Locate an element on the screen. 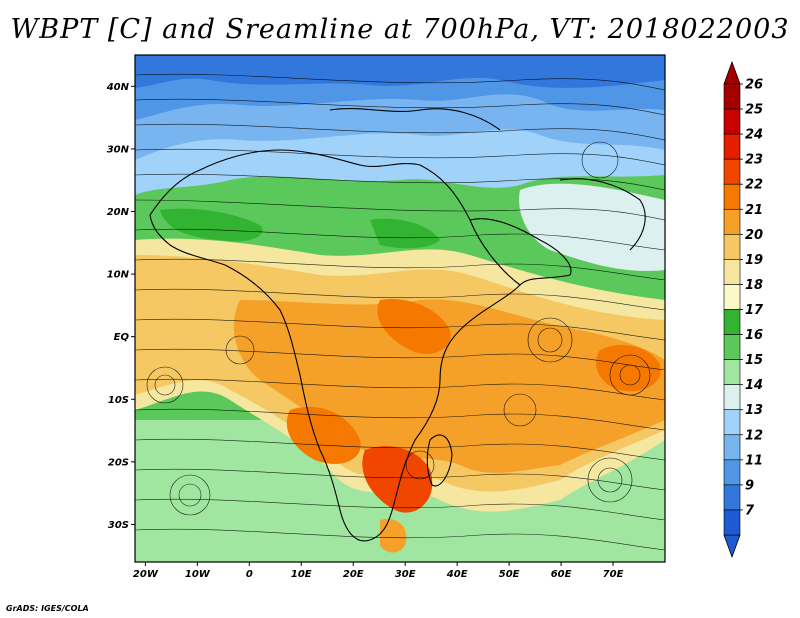 The height and width of the screenshot is (618, 800). colorbar-label: 20 is located at coordinates (754, 235).